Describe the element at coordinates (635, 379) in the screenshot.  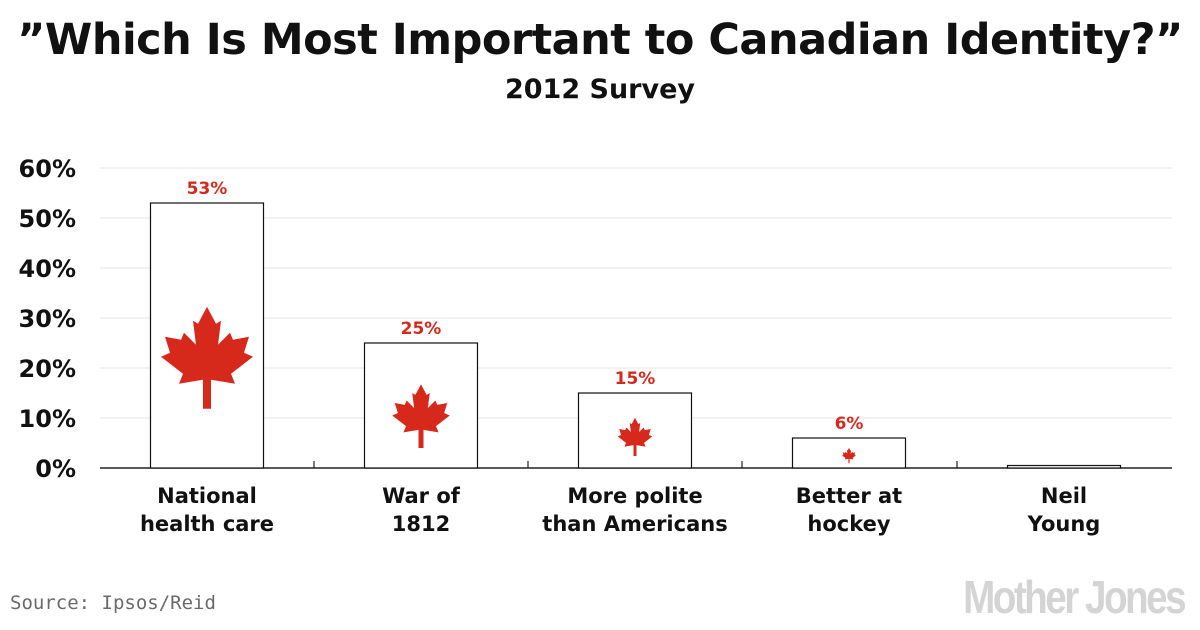
I see `data-label: 15%` at that location.